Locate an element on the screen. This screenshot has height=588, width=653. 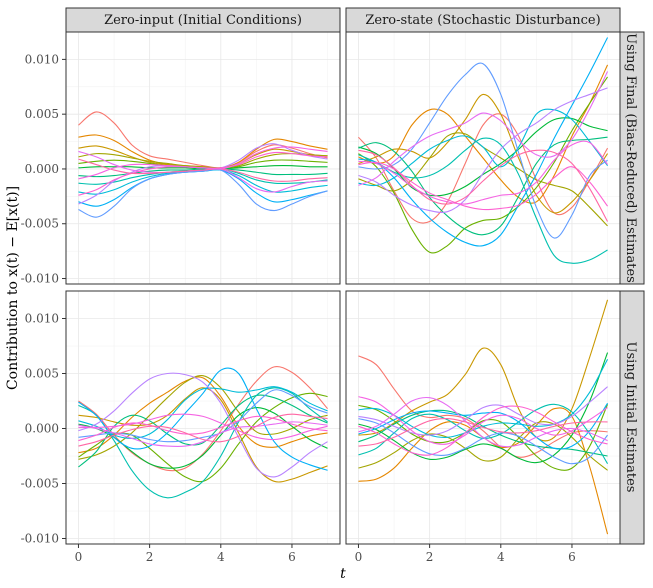
y-axis-ticks-bottom: -0.010 -0.005 0.000 0.005 0.010 is located at coordinates (43, 429).